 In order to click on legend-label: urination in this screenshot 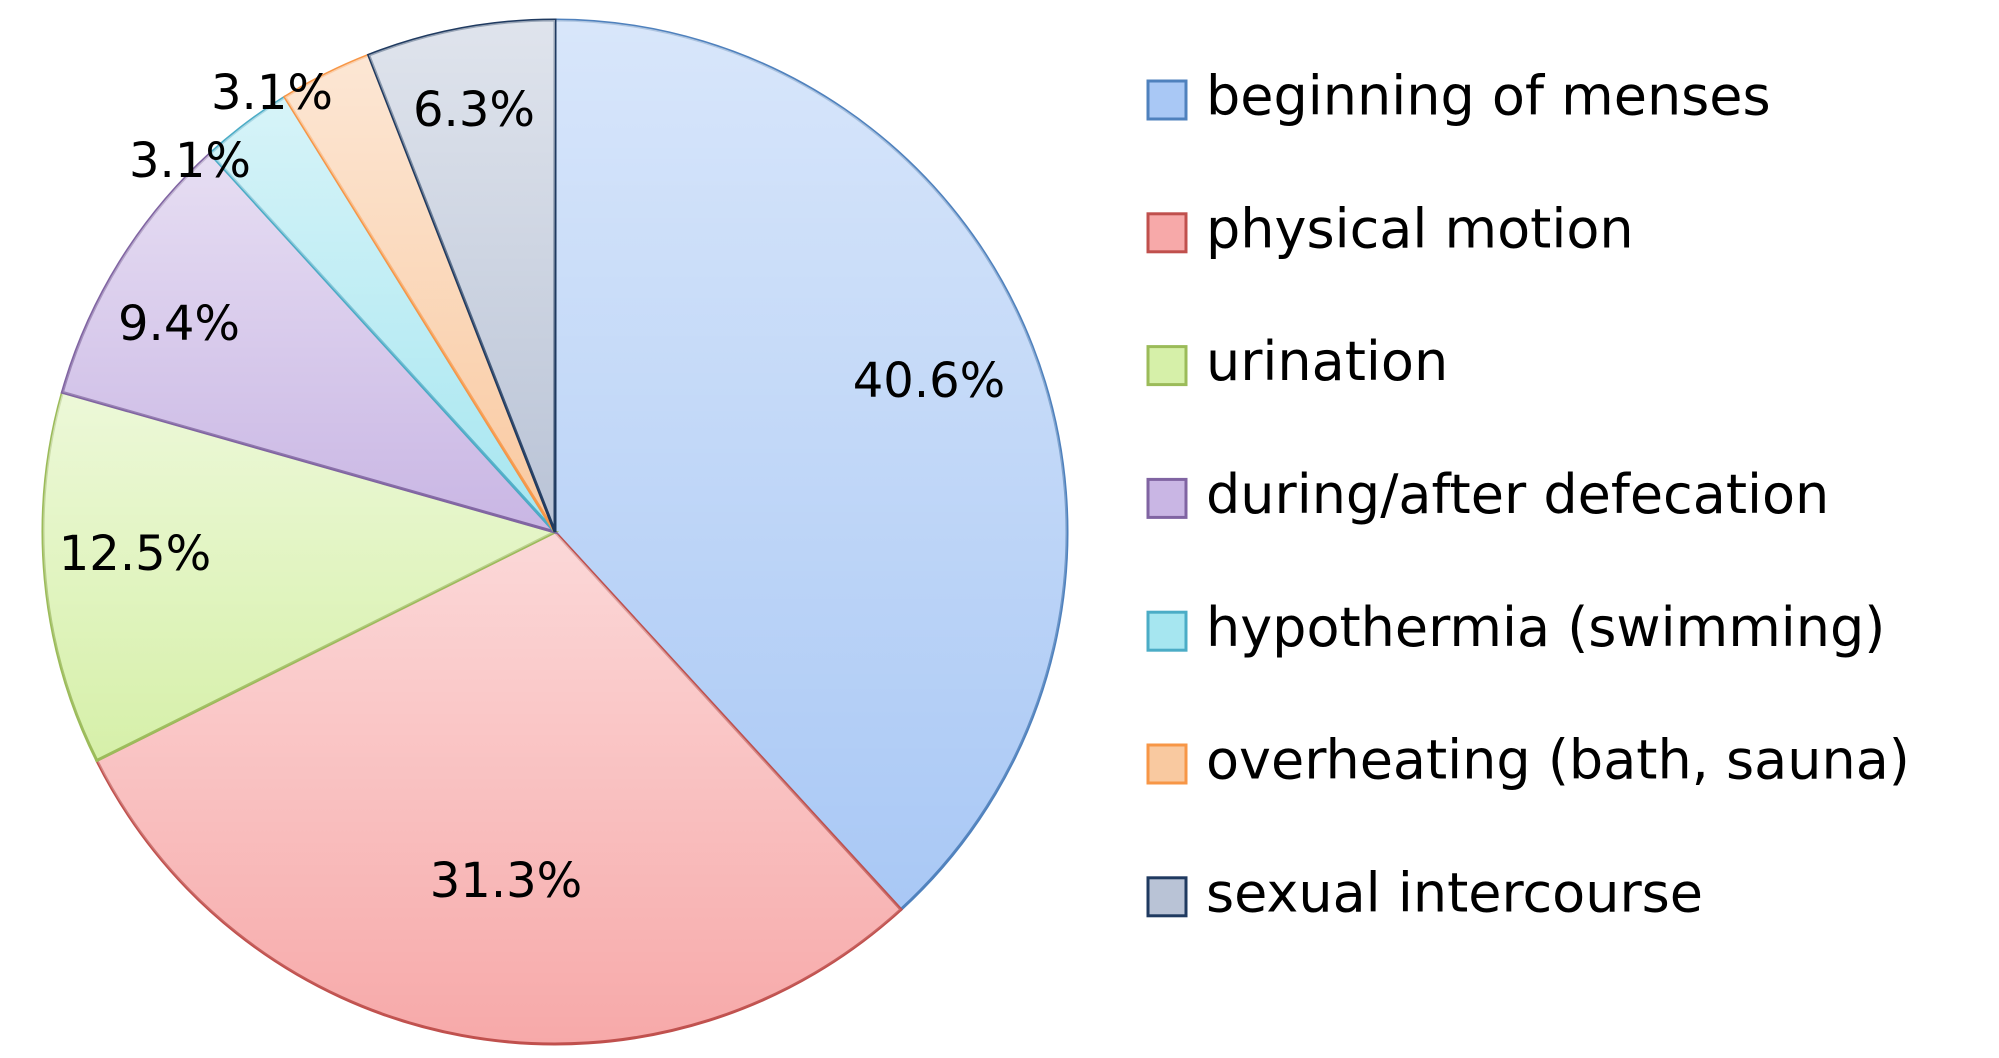, I will do `click(1327, 361)`.